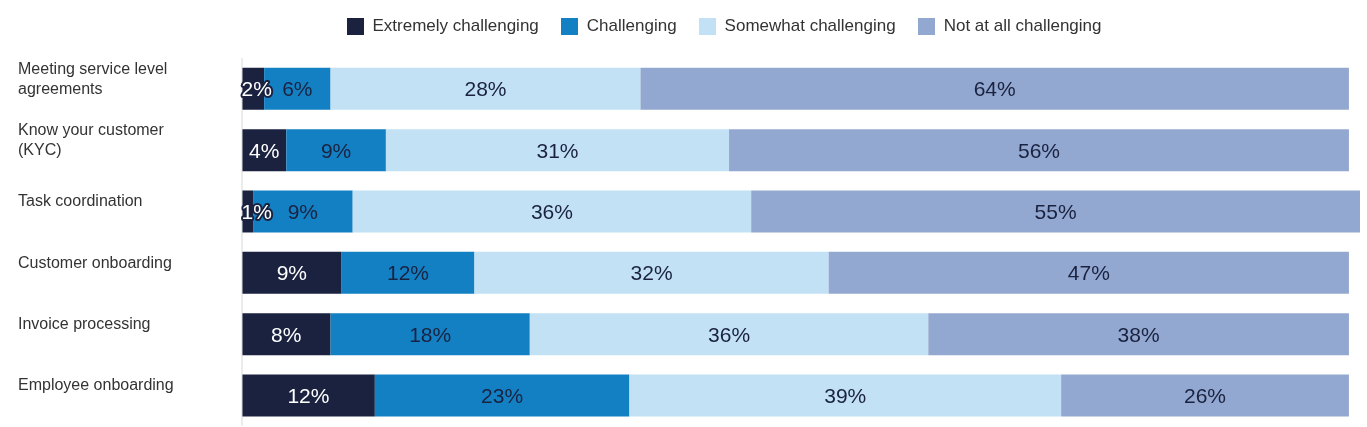 This screenshot has height=427, width=1367. I want to click on data-label: 47%, so click(1088, 273).